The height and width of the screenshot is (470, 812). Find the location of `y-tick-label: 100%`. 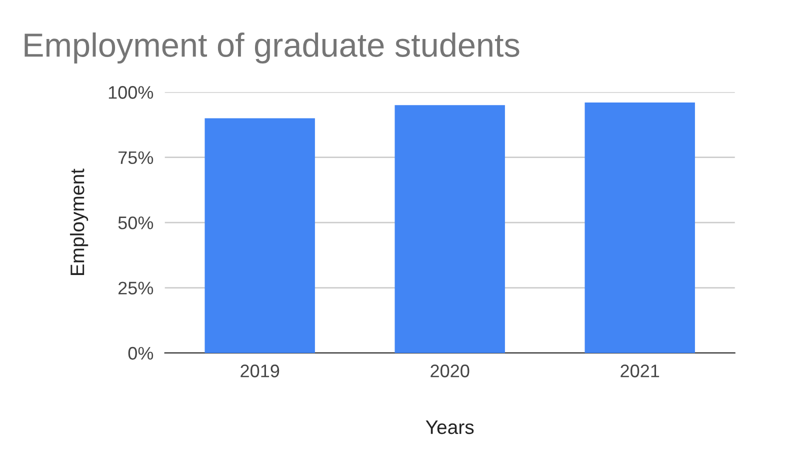

y-tick-label: 100% is located at coordinates (131, 92).